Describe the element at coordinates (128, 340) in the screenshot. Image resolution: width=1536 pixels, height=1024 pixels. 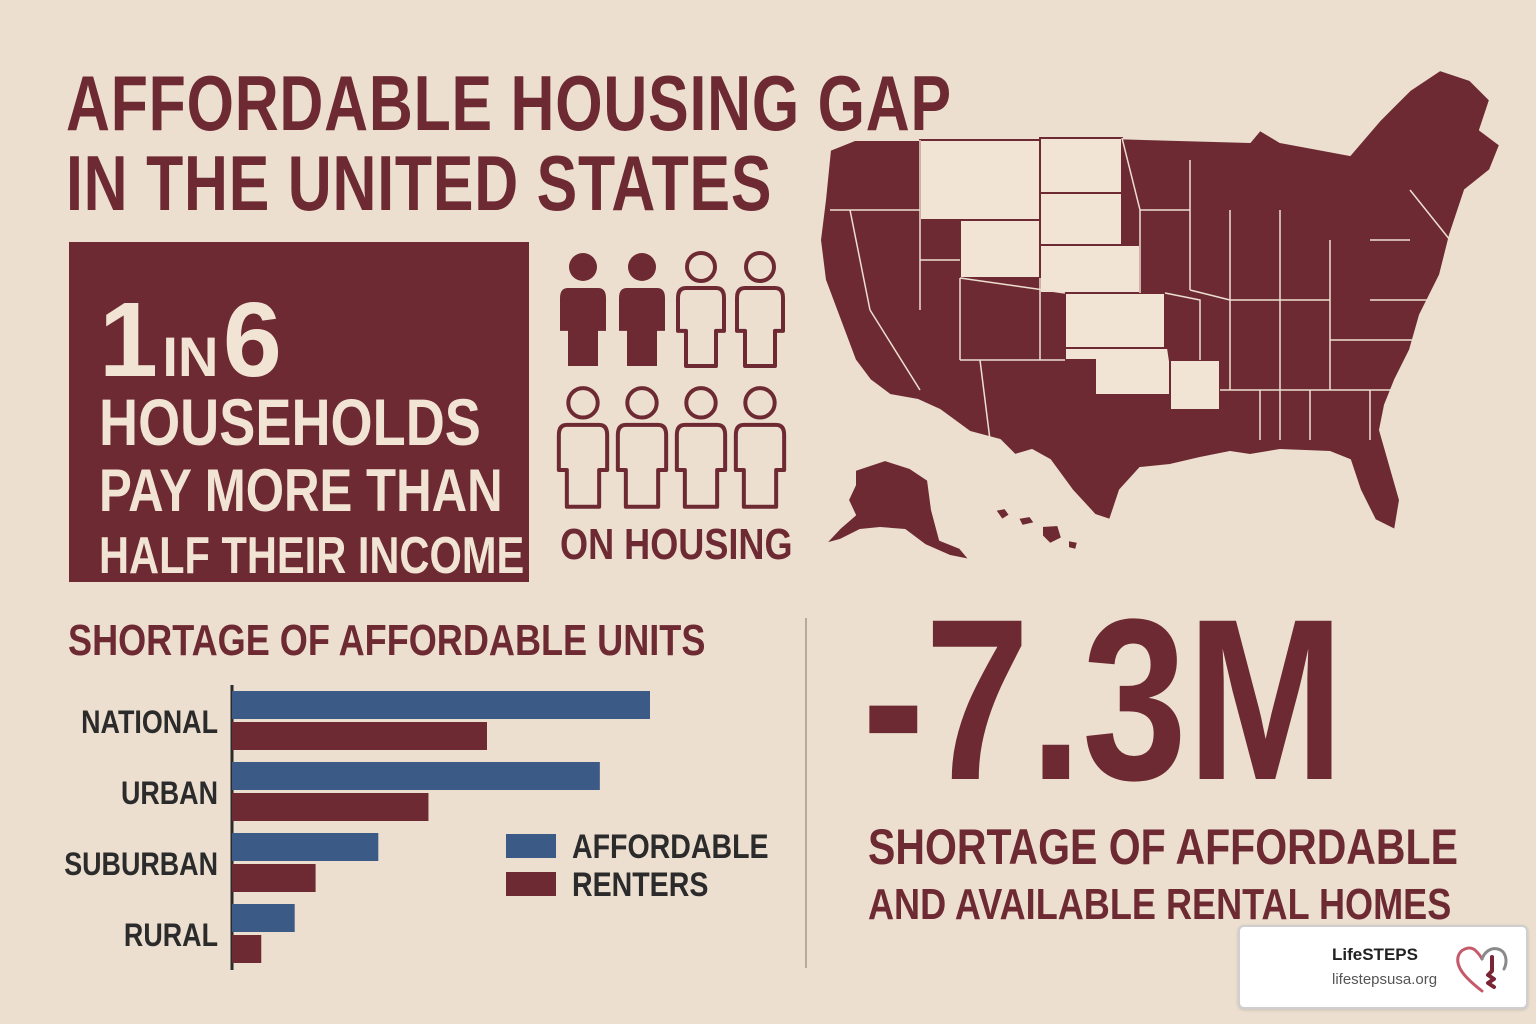
I see `ratio-numerator: 1` at that location.